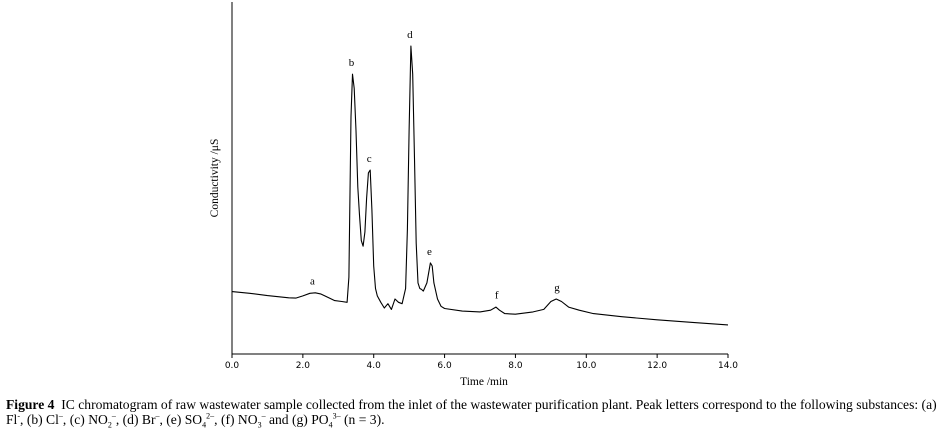 This screenshot has width=948, height=434. What do you see at coordinates (429, 252) in the screenshot?
I see `peak-label-e: e` at bounding box center [429, 252].